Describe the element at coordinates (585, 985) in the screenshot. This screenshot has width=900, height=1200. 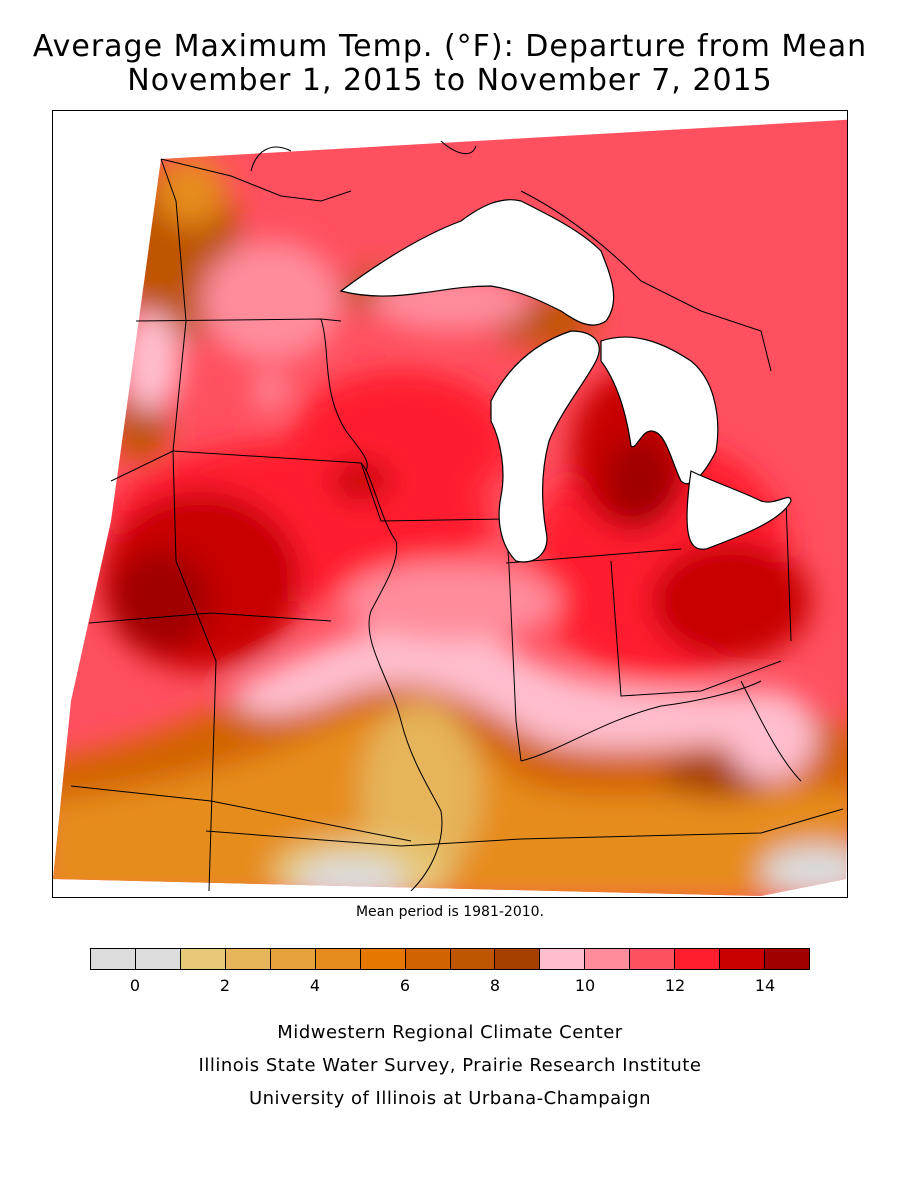
I see `legend-tick-label: 10` at that location.